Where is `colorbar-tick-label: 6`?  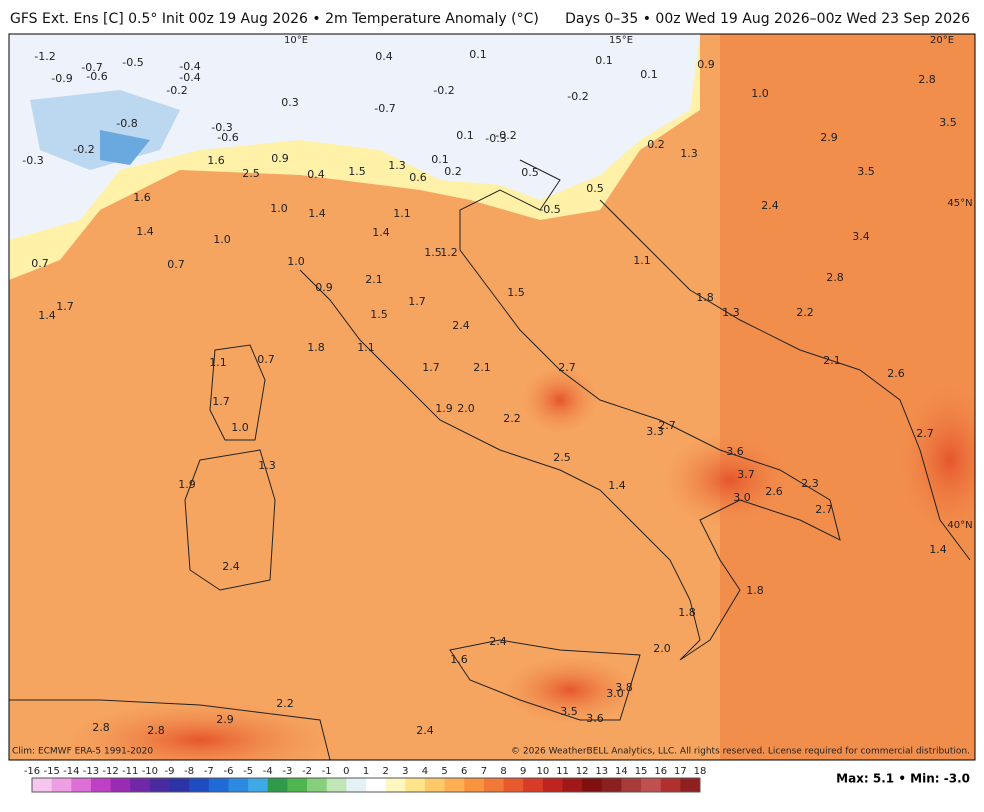
colorbar-tick-label: 6 is located at coordinates (464, 771).